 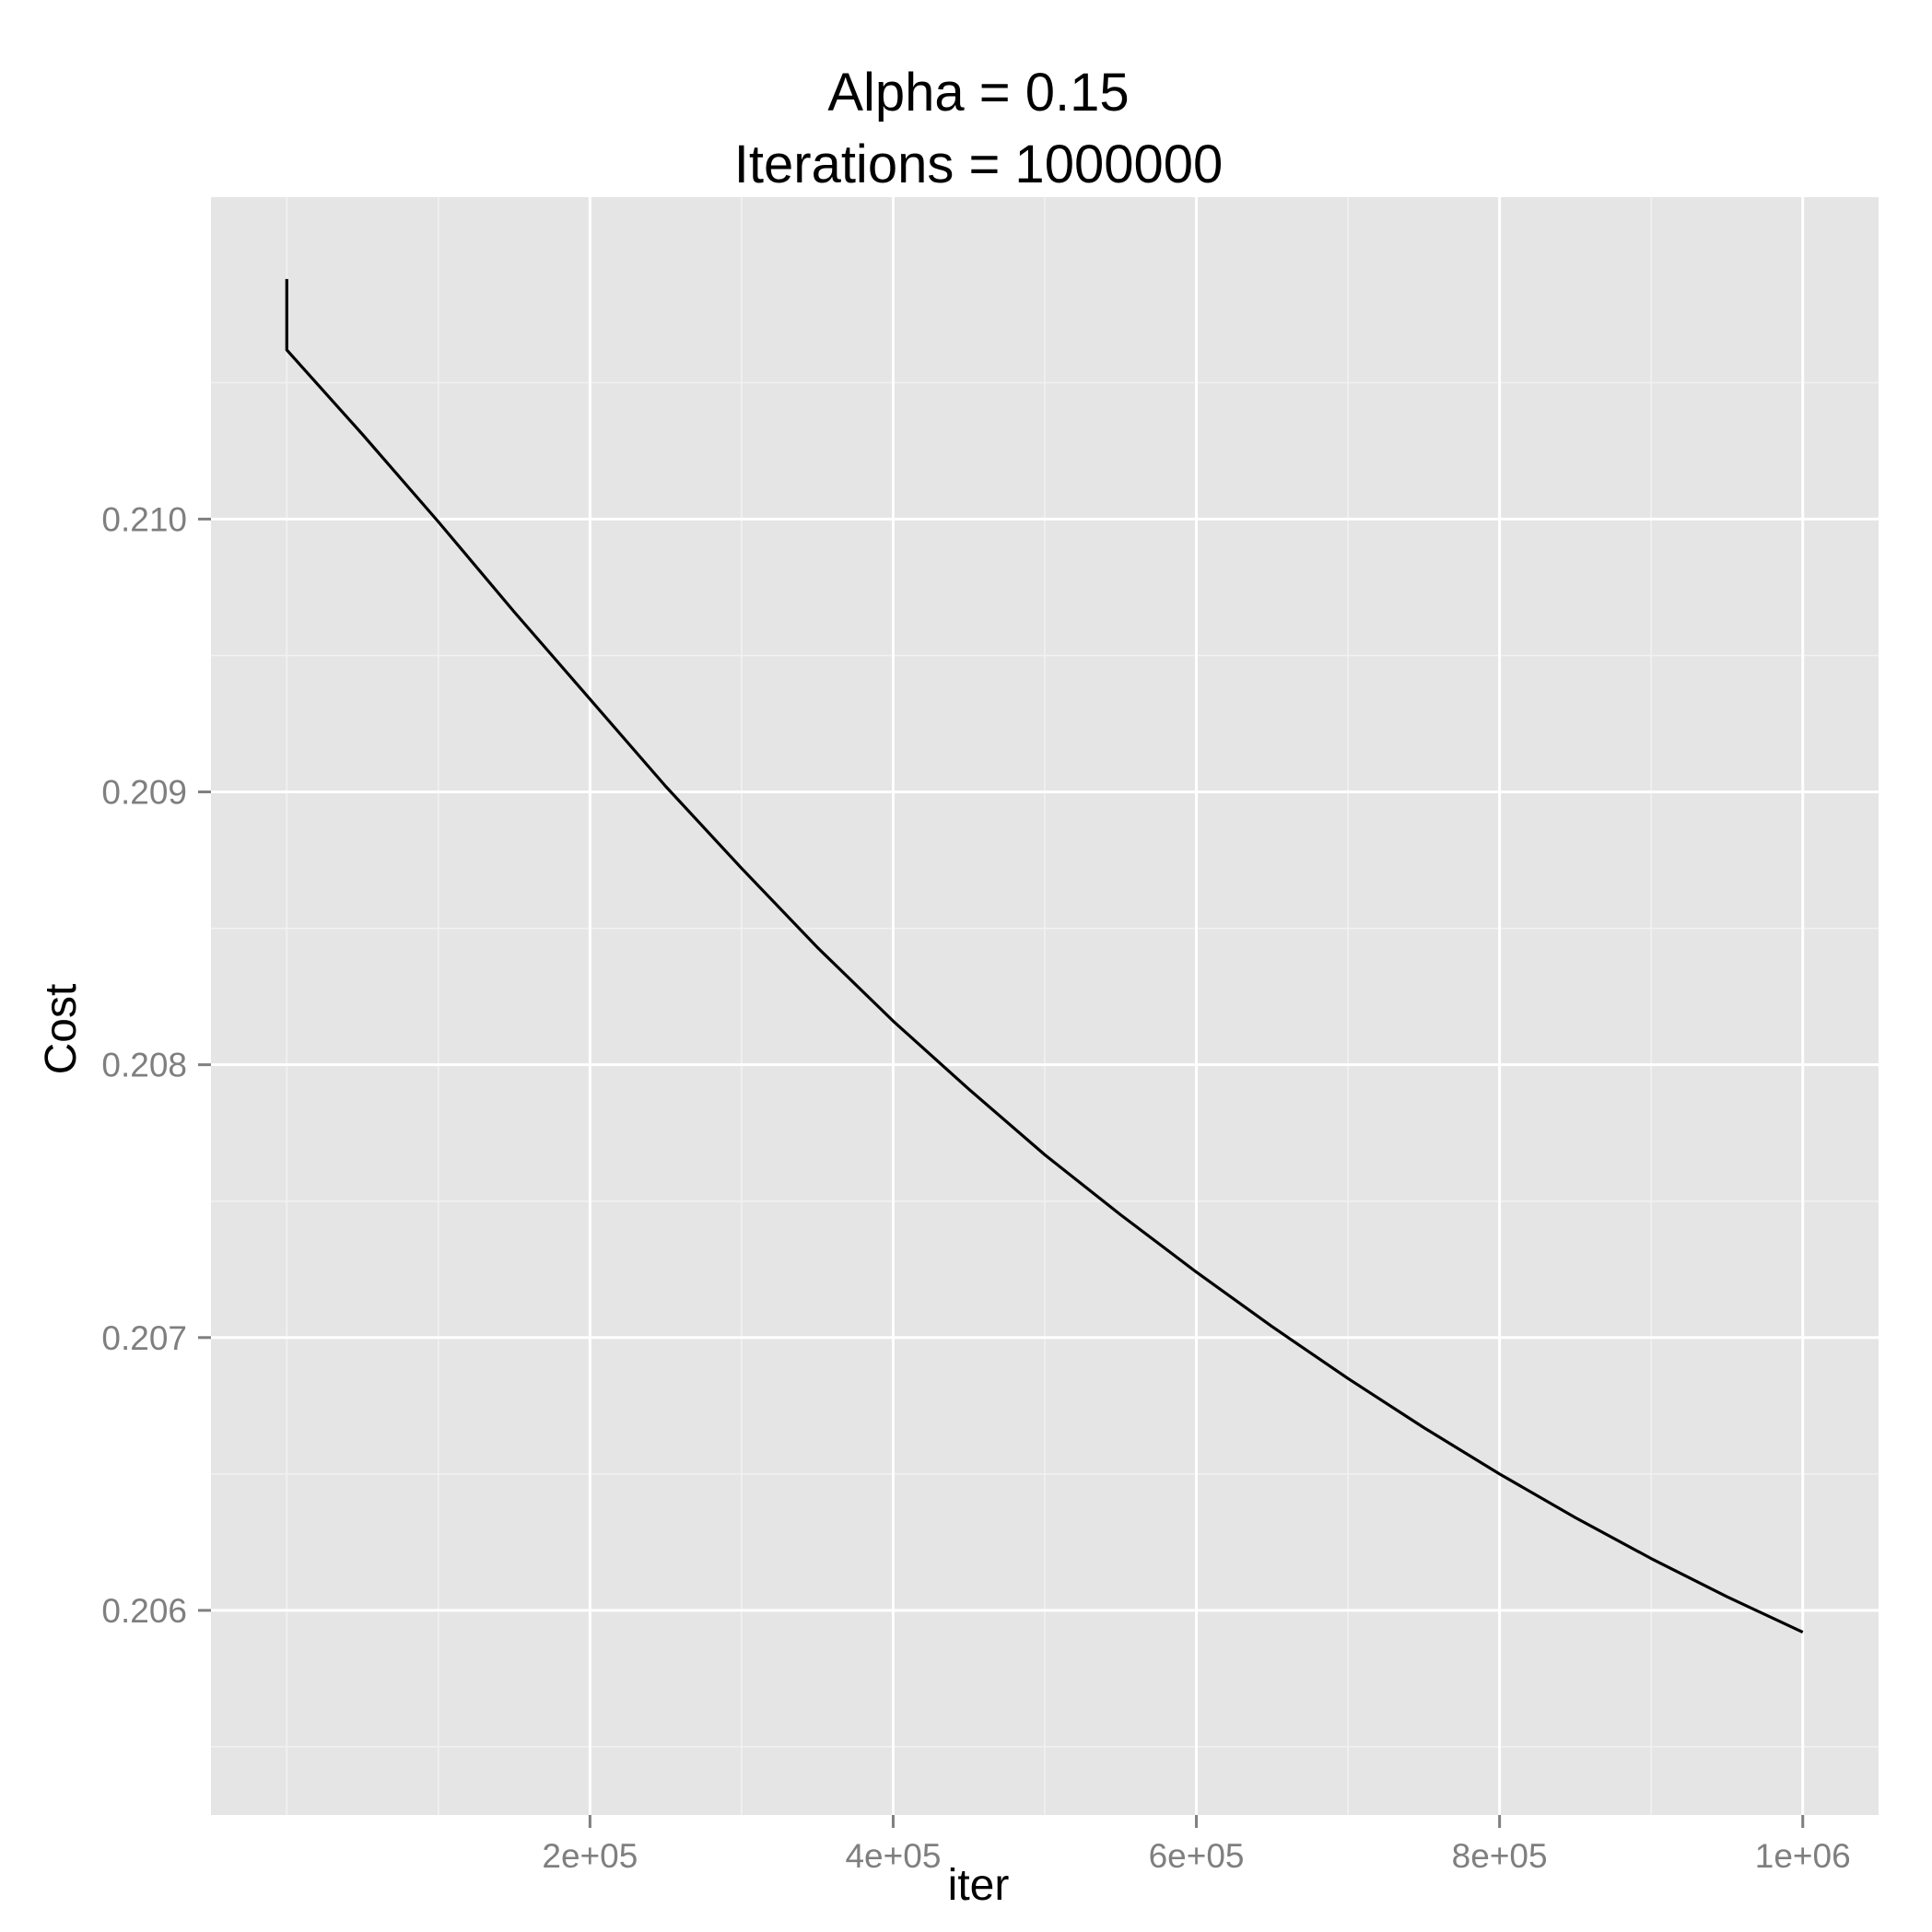 What do you see at coordinates (978, 93) in the screenshot?
I see `chart-title: Alpha = 0.15` at bounding box center [978, 93].